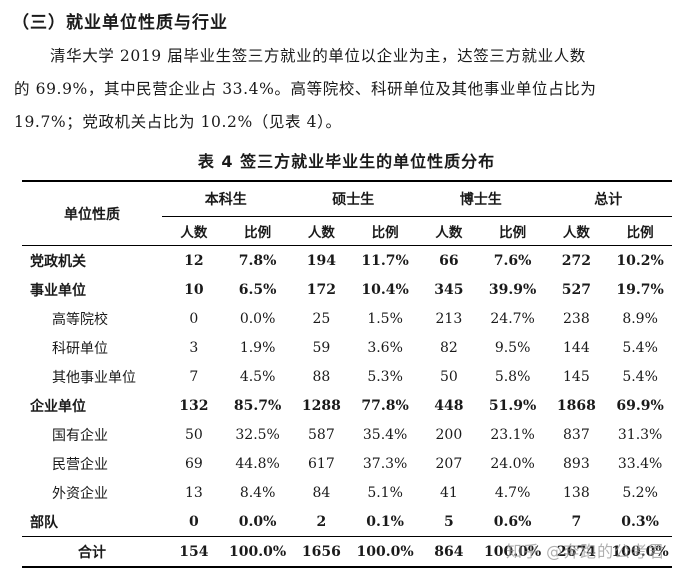  What do you see at coordinates (257, 492) in the screenshot?
I see `ratio-cell: 8.4%` at bounding box center [257, 492].